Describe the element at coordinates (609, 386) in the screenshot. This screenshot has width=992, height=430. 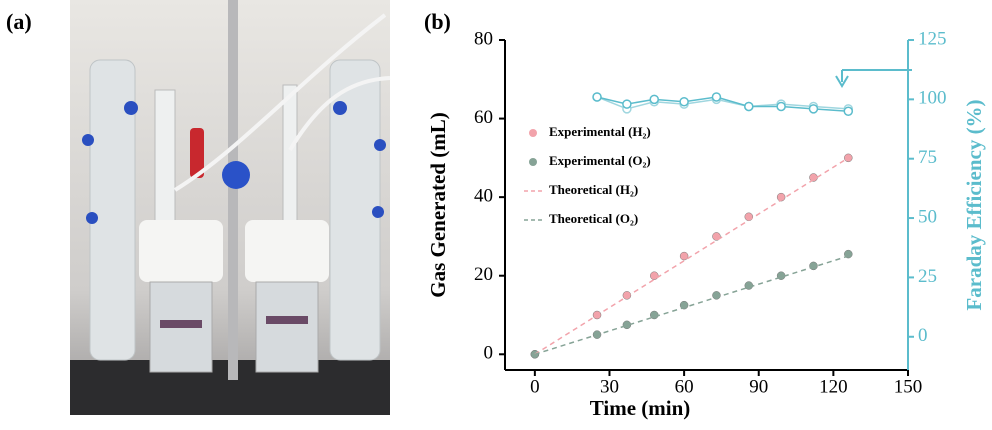
I see `x-tick-label: 30` at that location.